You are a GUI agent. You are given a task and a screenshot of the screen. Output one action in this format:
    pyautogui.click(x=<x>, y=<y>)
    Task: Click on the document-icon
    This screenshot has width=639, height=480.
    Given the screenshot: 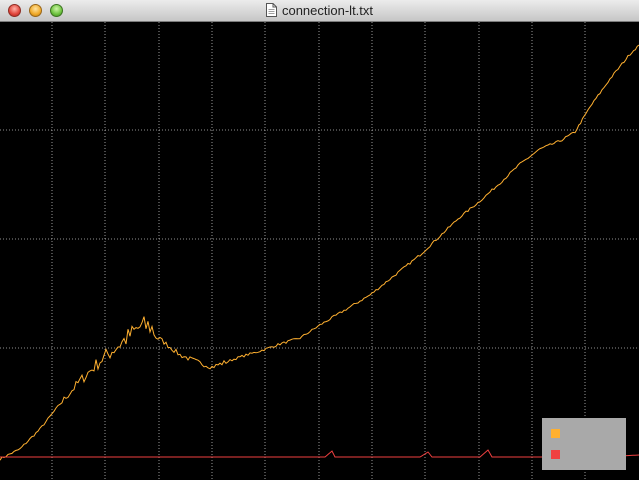 What is the action you would take?
    pyautogui.click(x=271, y=10)
    